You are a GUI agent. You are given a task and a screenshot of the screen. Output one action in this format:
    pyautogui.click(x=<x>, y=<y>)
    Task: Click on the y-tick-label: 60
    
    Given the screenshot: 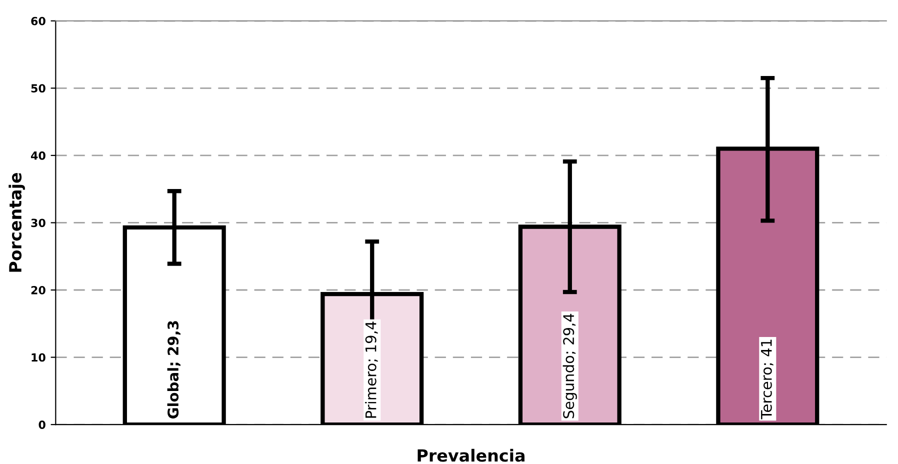 What is the action you would take?
    pyautogui.click(x=38, y=21)
    